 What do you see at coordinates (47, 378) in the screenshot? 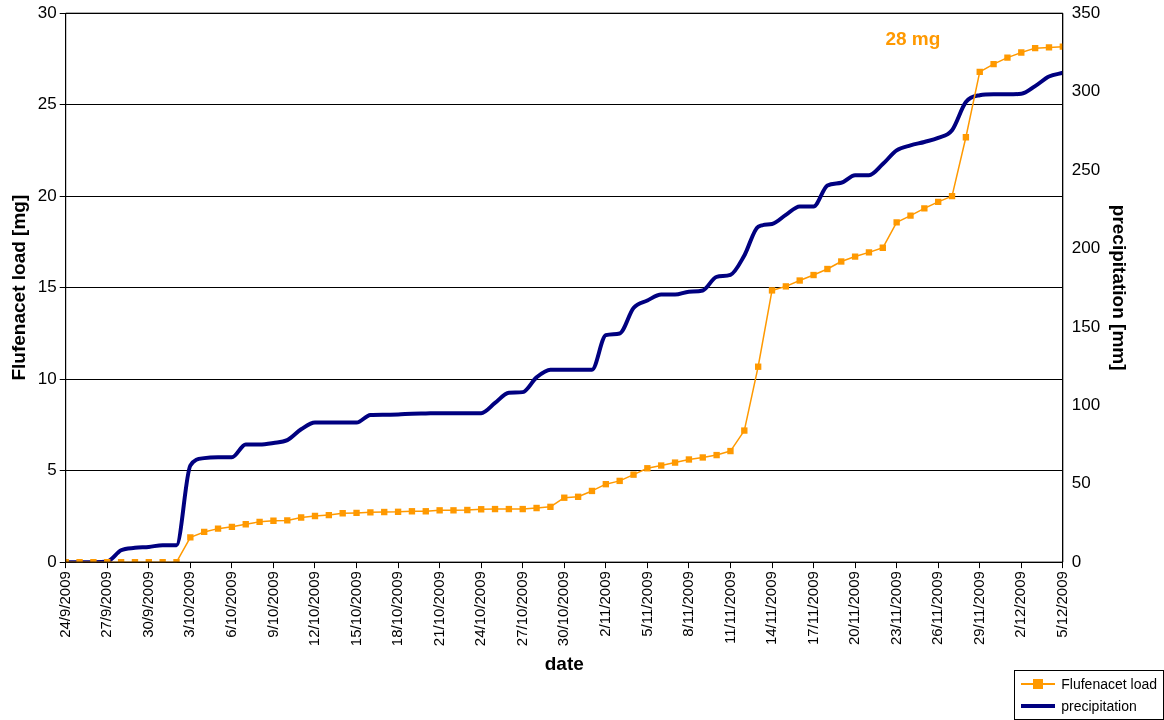
I see `y-tick-label: 10` at bounding box center [47, 378].